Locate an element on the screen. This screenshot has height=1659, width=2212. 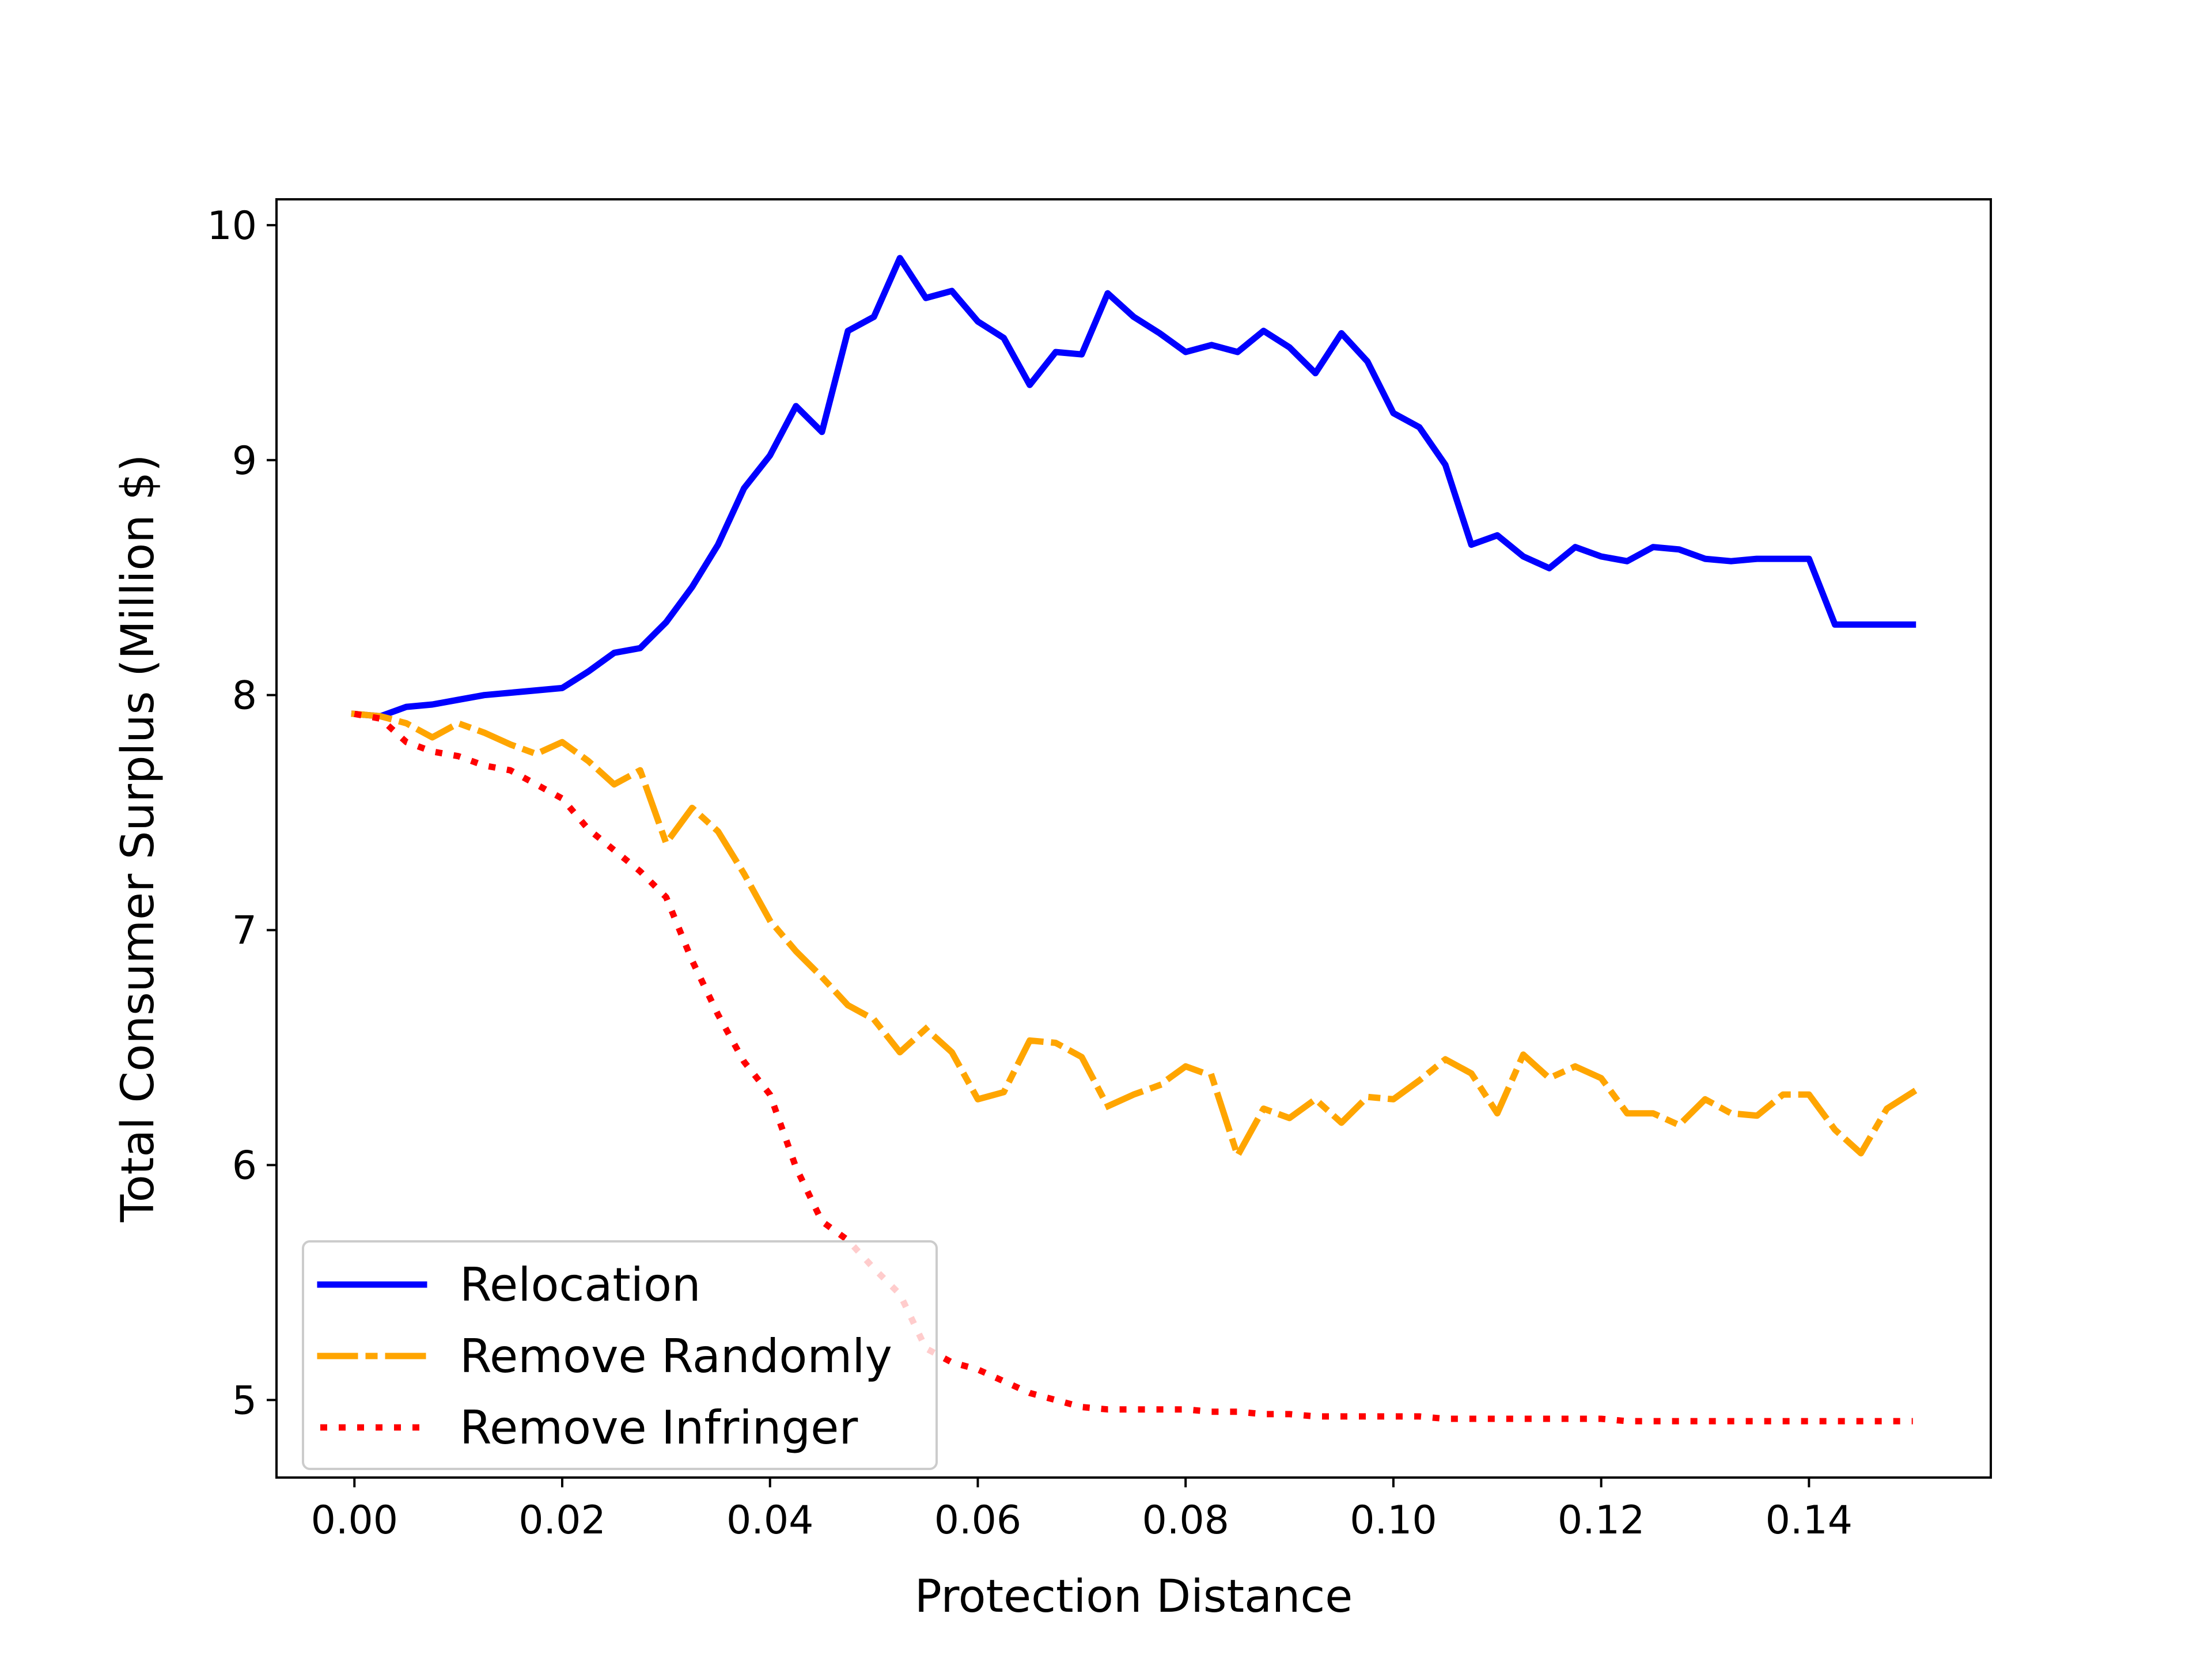
y-axis-label: Total Consumer Surplus (Million $) is located at coordinates (138, 838).